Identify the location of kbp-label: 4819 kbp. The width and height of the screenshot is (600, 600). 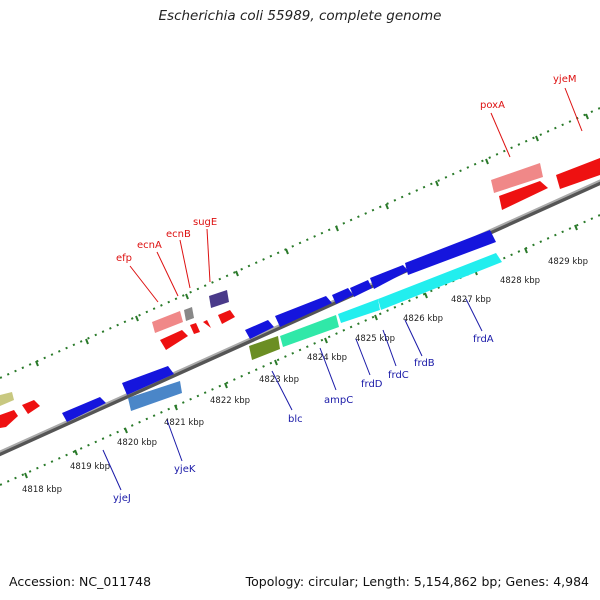
(90, 467).